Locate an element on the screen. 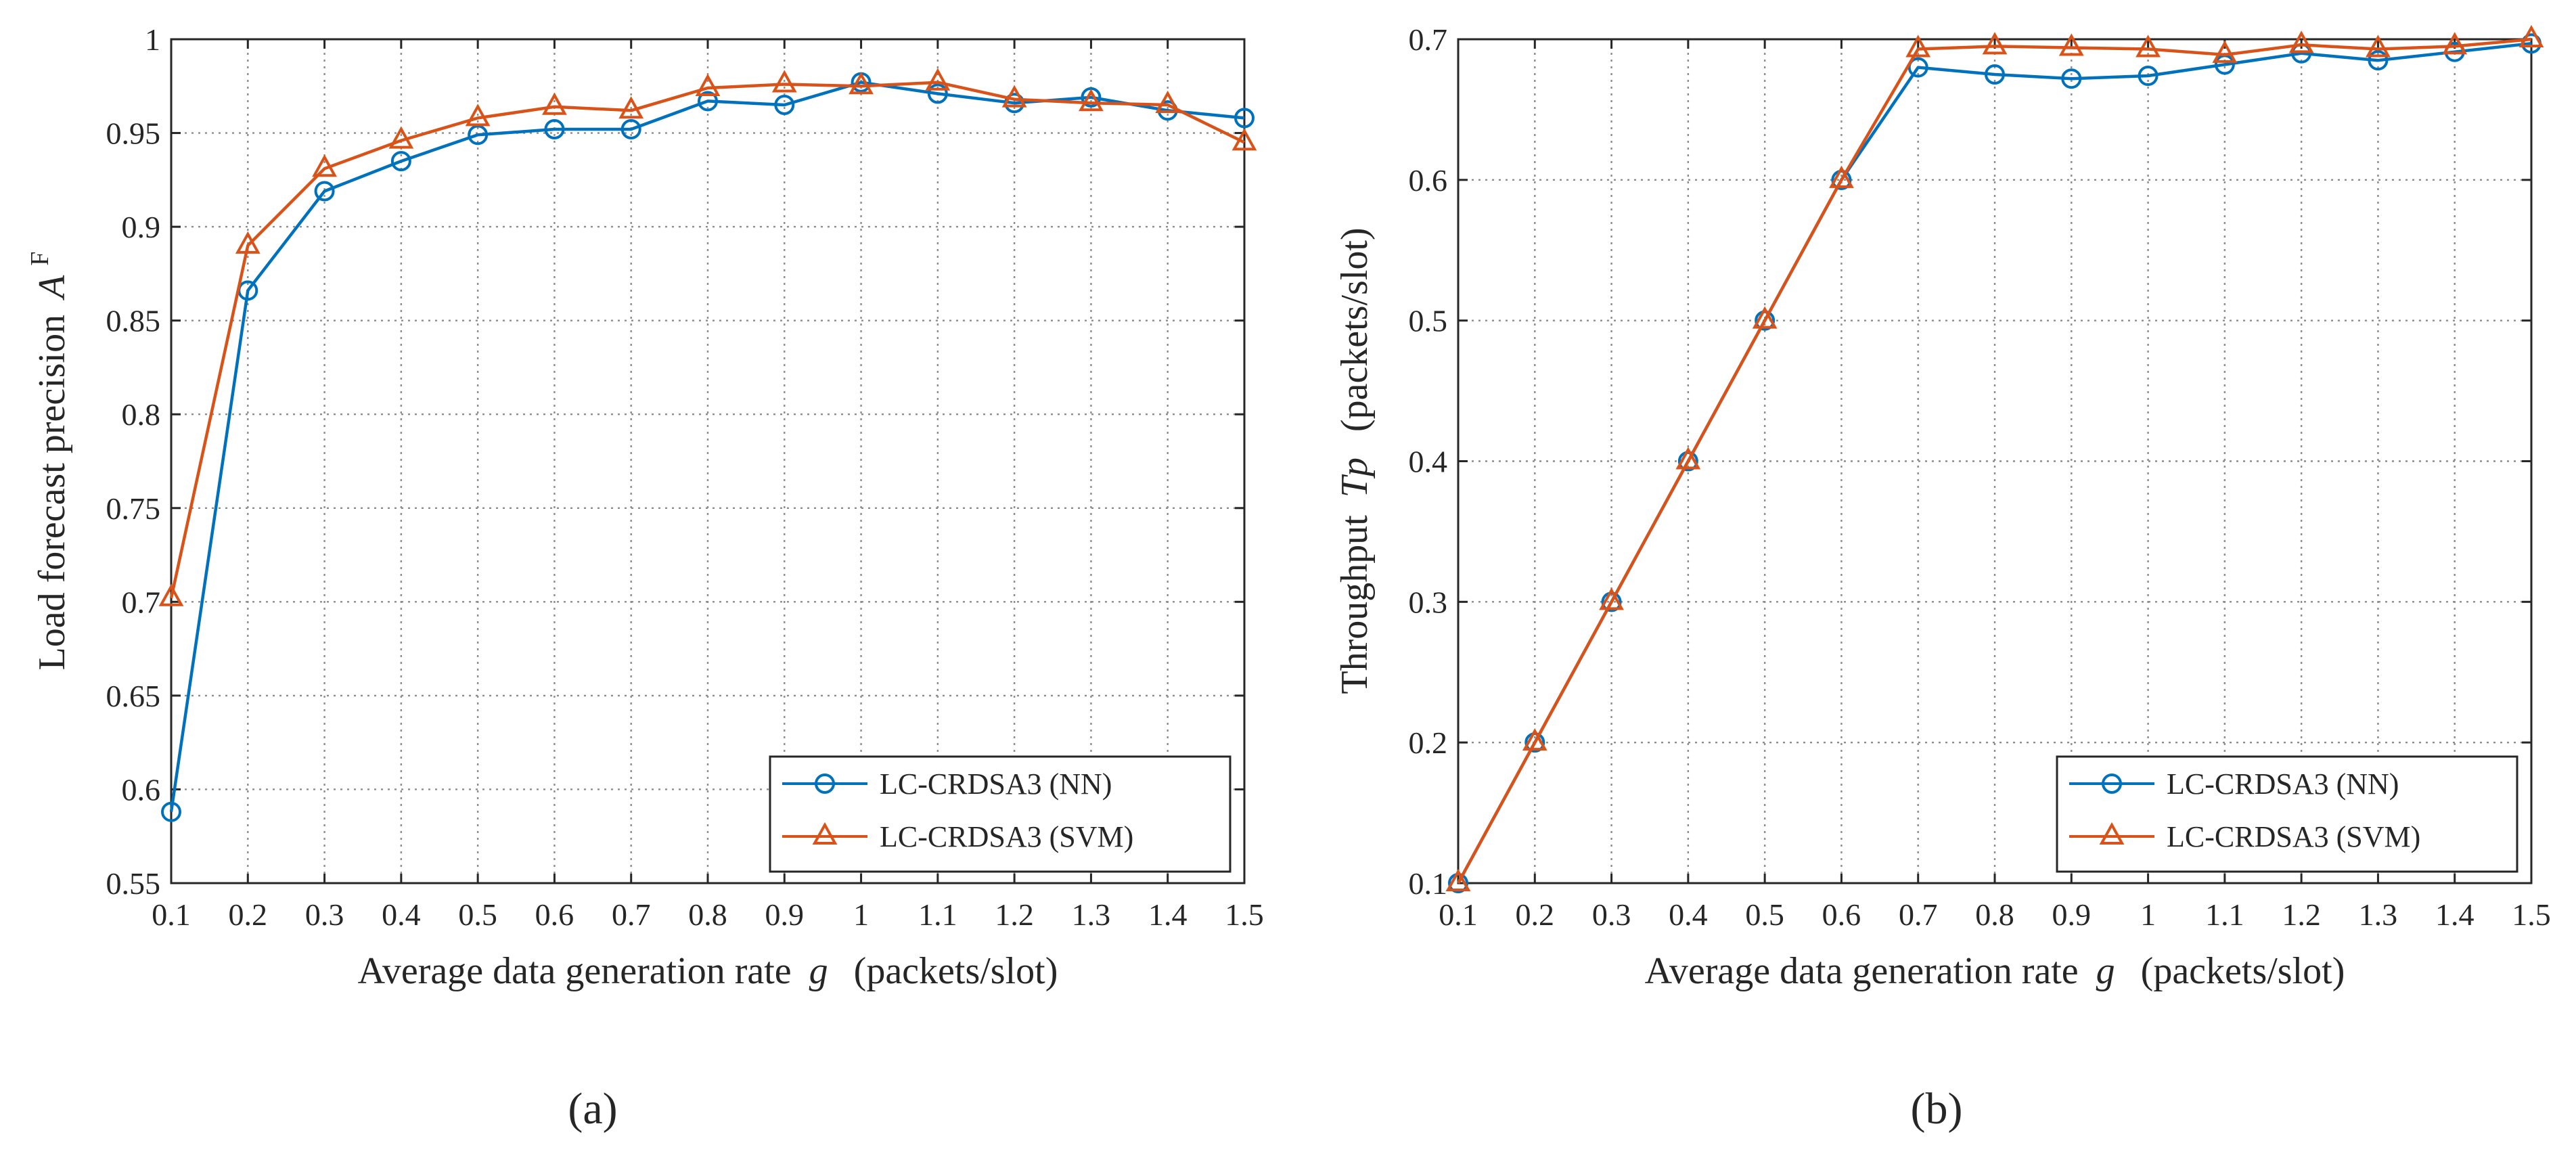  legend-svm-marker-a is located at coordinates (825, 833).